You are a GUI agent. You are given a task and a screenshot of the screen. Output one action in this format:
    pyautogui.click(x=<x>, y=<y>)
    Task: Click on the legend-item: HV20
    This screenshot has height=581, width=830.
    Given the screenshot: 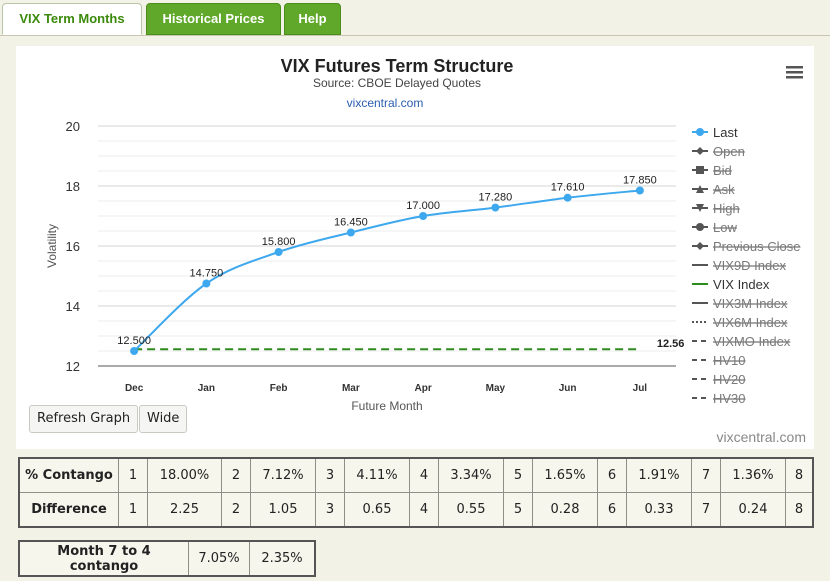 What is the action you would take?
    pyautogui.click(x=719, y=379)
    